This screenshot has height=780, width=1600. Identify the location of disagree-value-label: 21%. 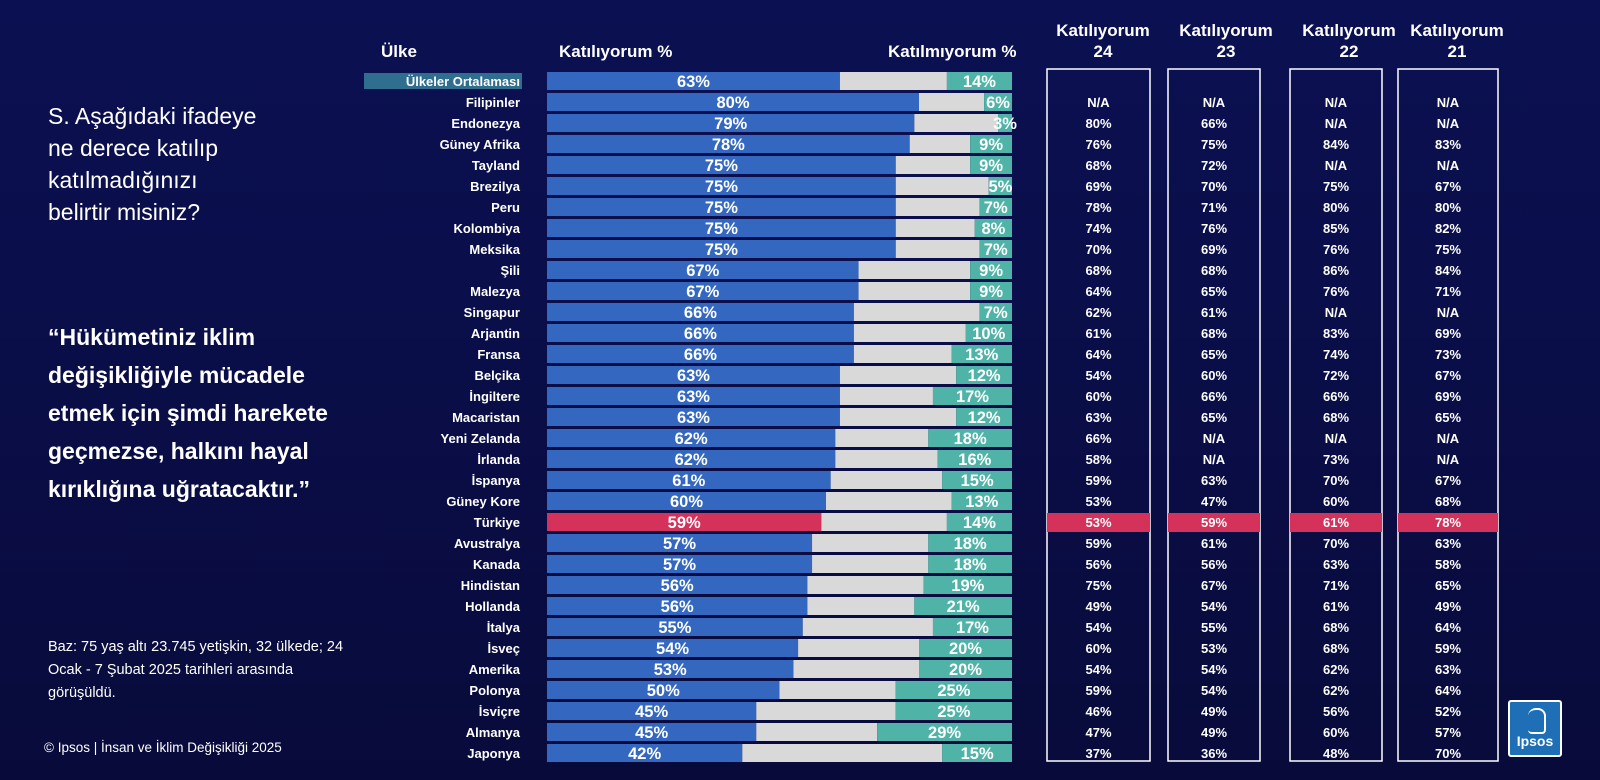
(963, 607).